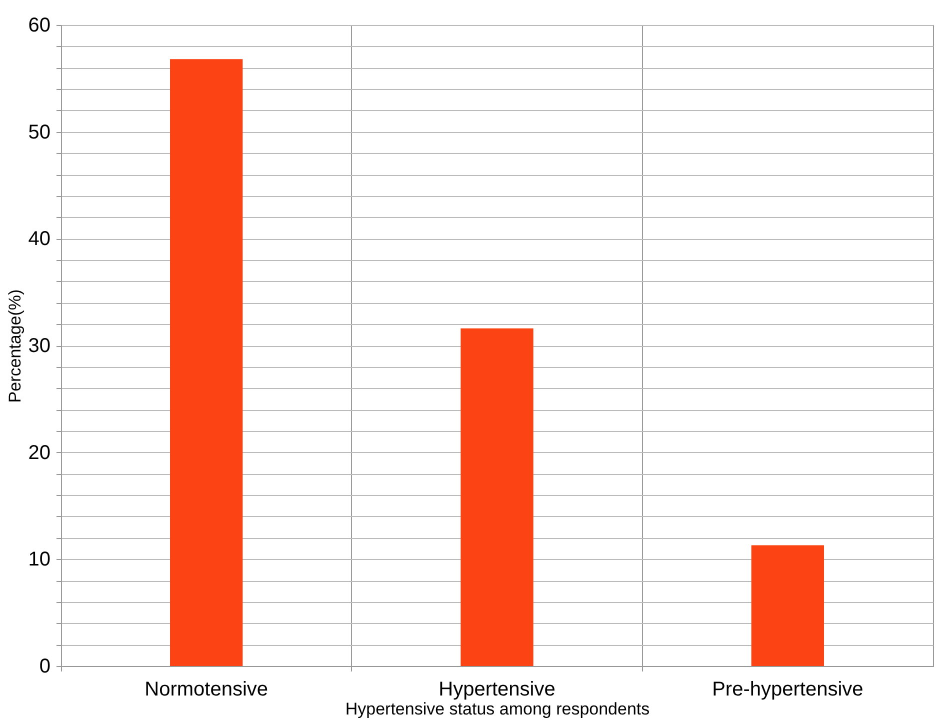 The width and height of the screenshot is (938, 722). What do you see at coordinates (788, 689) in the screenshot?
I see `x-tick-label: Pre-hypertensive` at bounding box center [788, 689].